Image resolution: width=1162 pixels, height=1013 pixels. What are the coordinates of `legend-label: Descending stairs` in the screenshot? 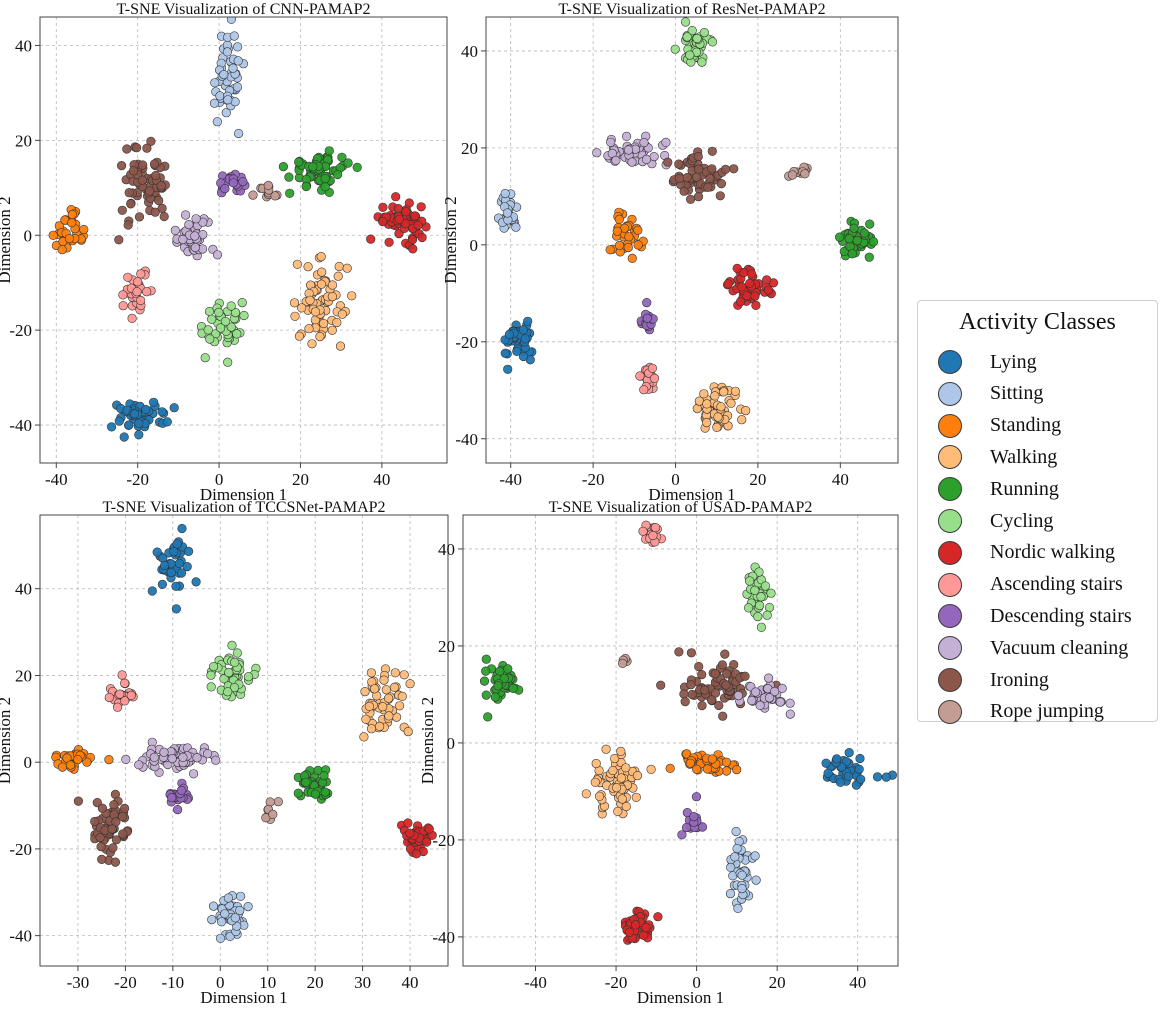 It's located at (1061, 615).